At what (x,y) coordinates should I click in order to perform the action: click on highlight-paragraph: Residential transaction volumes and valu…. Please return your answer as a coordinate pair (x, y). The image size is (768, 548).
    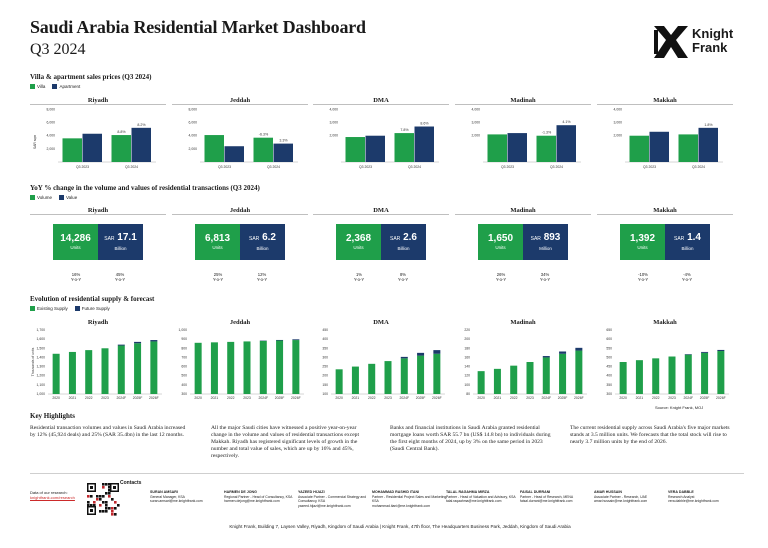
    Looking at the image, I should click on (108, 431).